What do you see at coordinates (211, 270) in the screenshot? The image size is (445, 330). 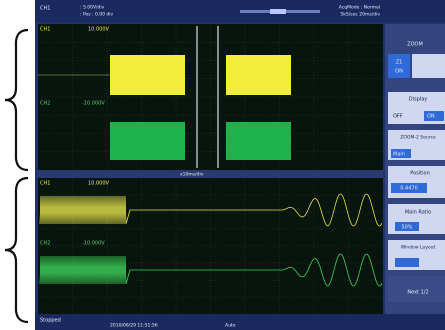 I see `main-ch2-wave` at bounding box center [211, 270].